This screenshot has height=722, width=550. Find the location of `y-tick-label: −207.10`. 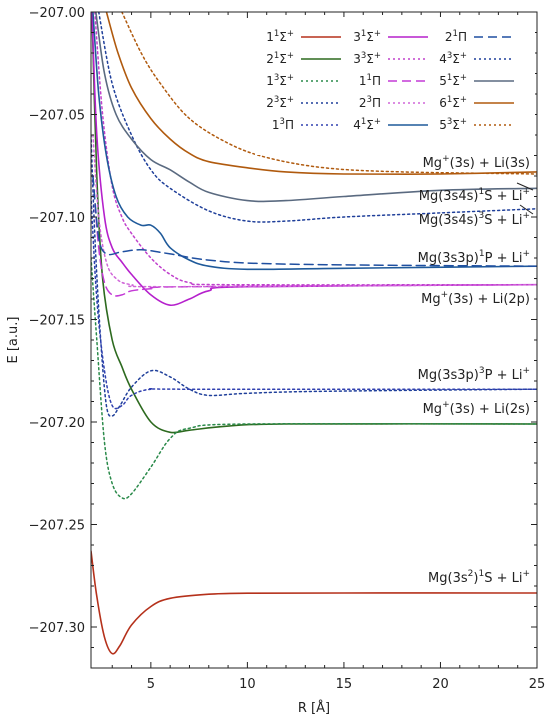

y-tick-label: −207.10 is located at coordinates (57, 218).